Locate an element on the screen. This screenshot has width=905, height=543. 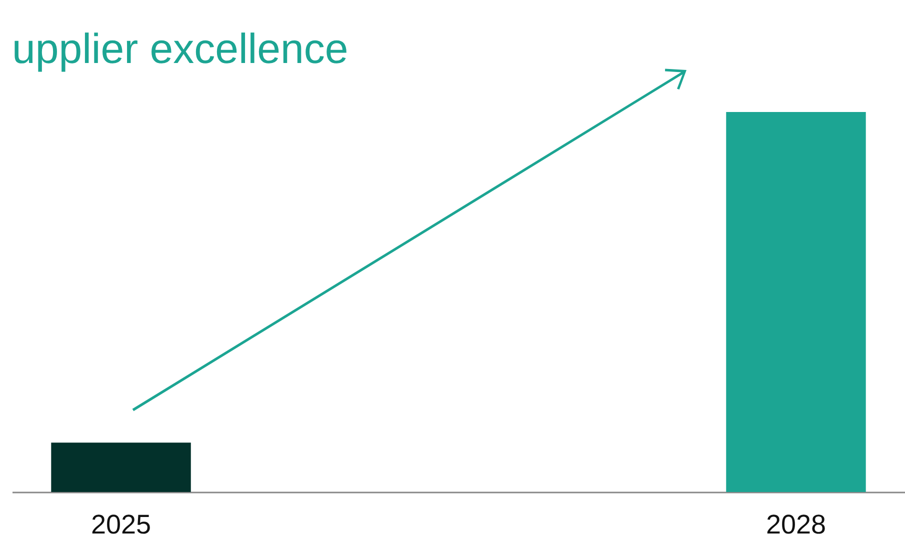
x-tick-label: 2028 is located at coordinates (796, 525).